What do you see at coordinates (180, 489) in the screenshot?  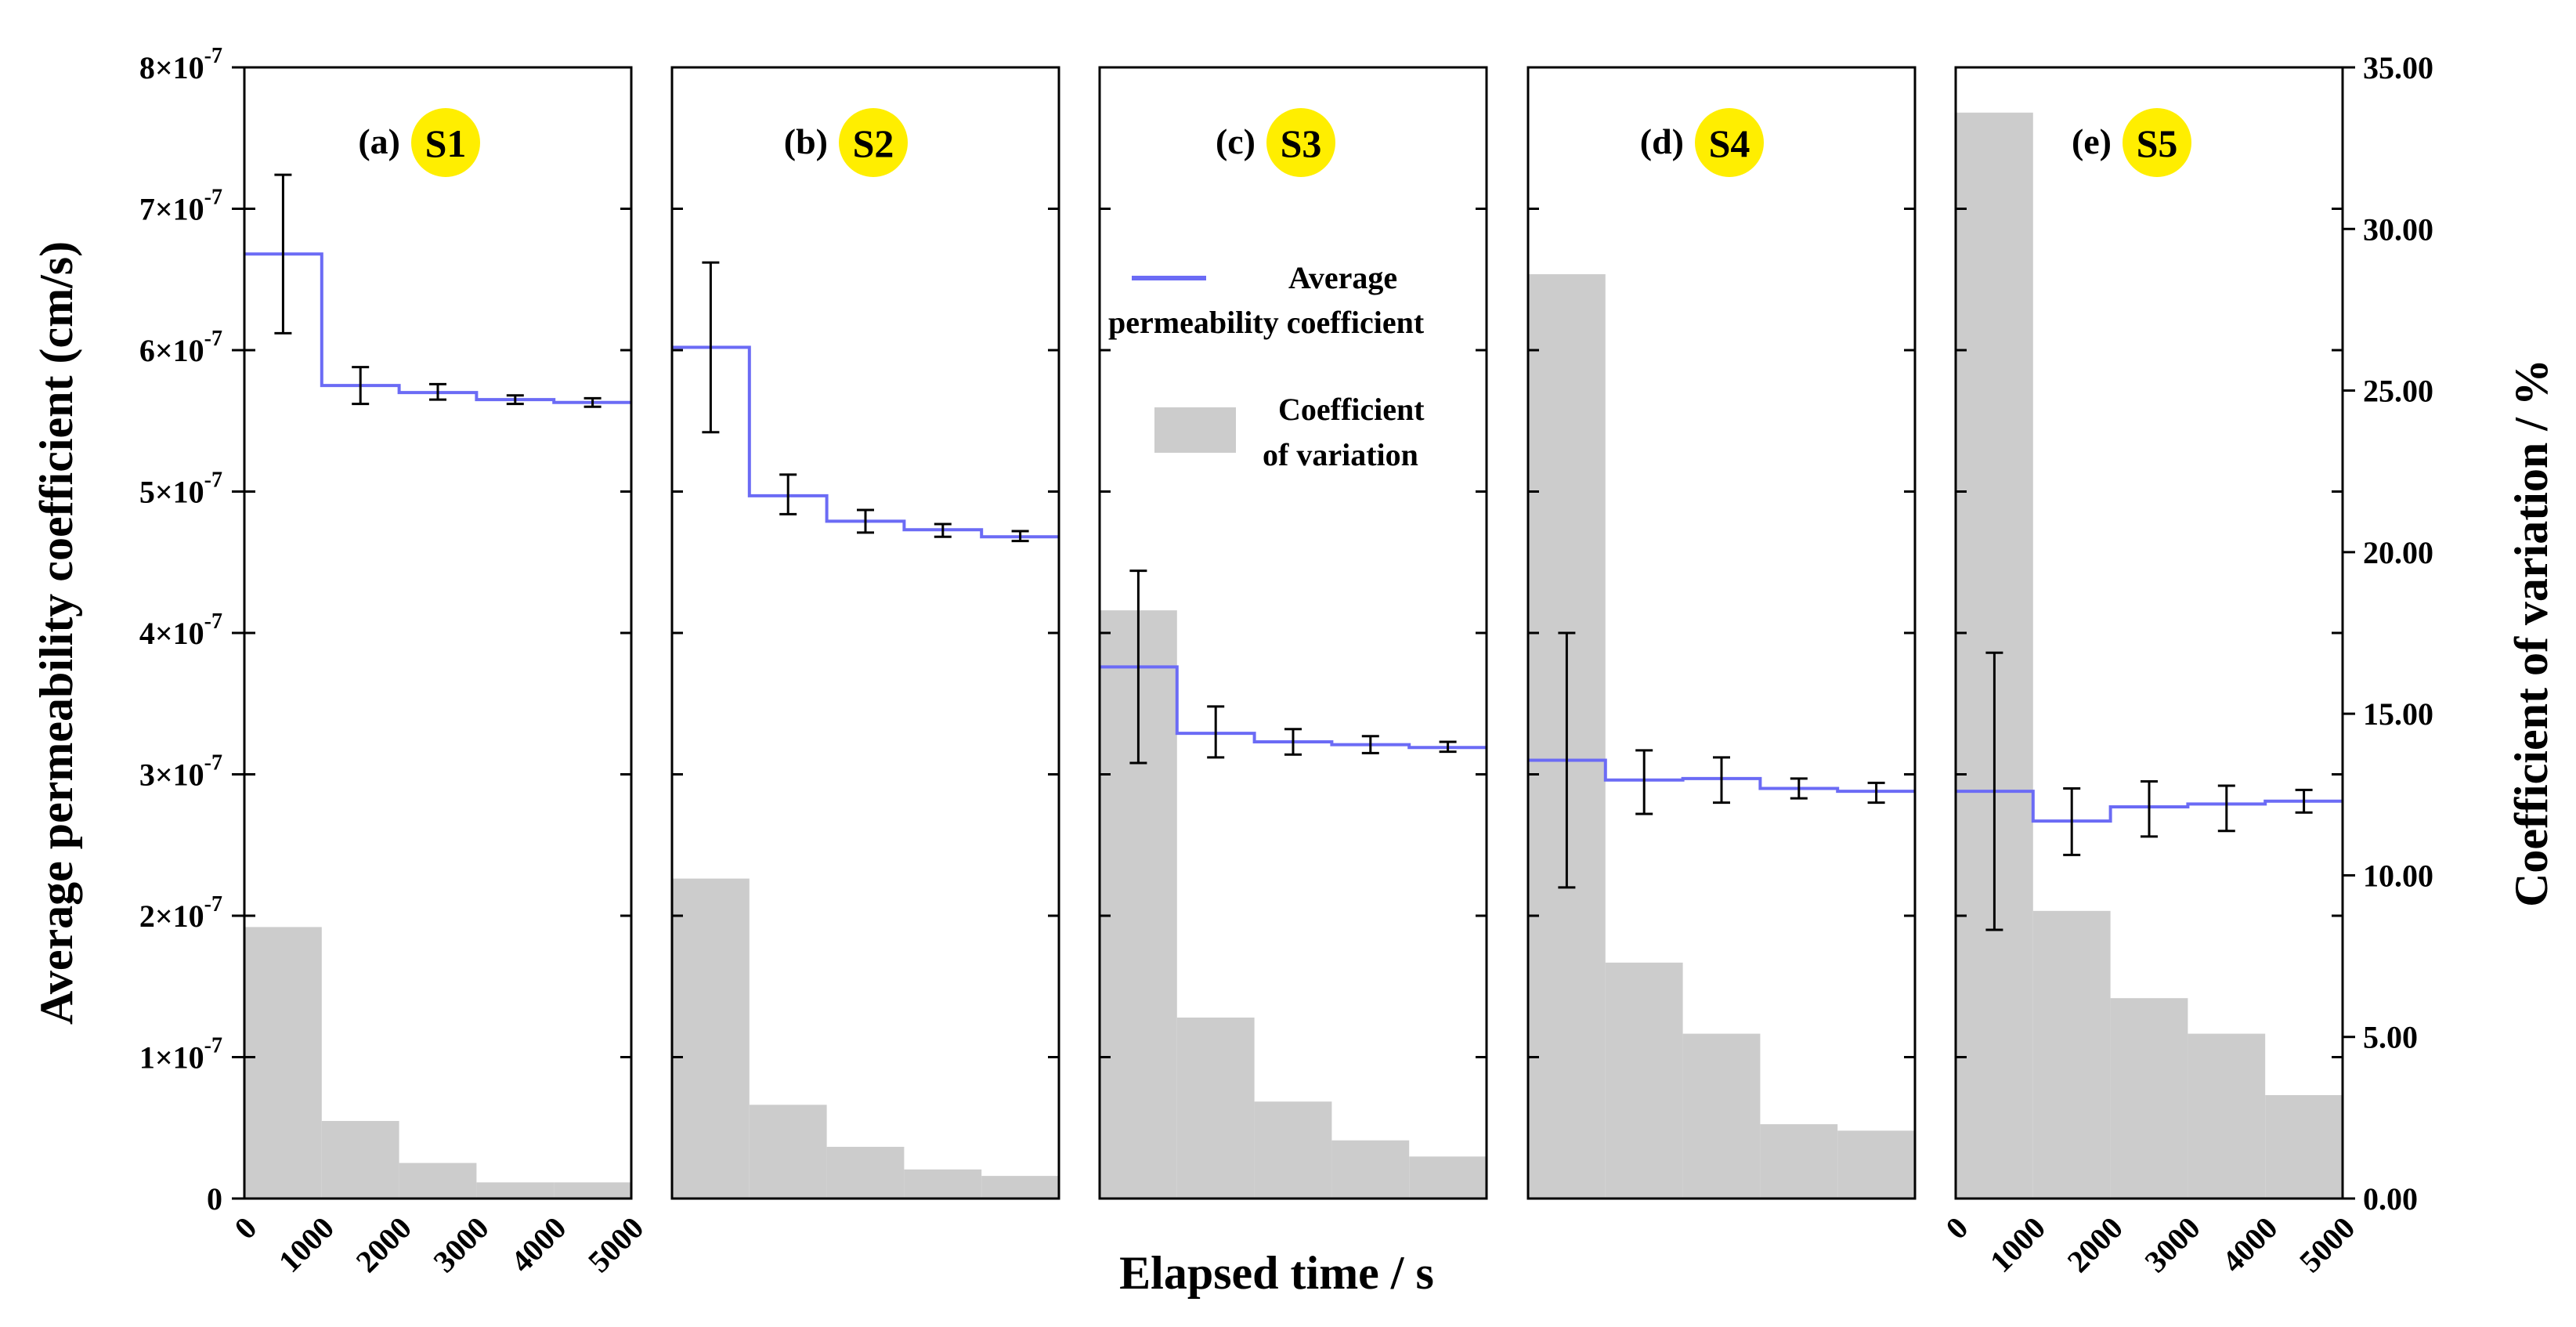 I see `left-tick-label: 5×10⁻⁷` at bounding box center [180, 489].